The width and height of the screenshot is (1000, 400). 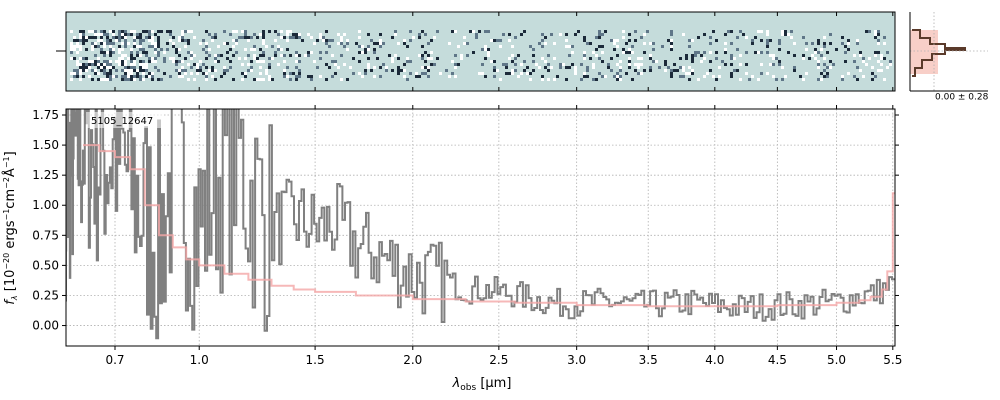 I want to click on x-tick-label: 3.0, so click(x=576, y=360).